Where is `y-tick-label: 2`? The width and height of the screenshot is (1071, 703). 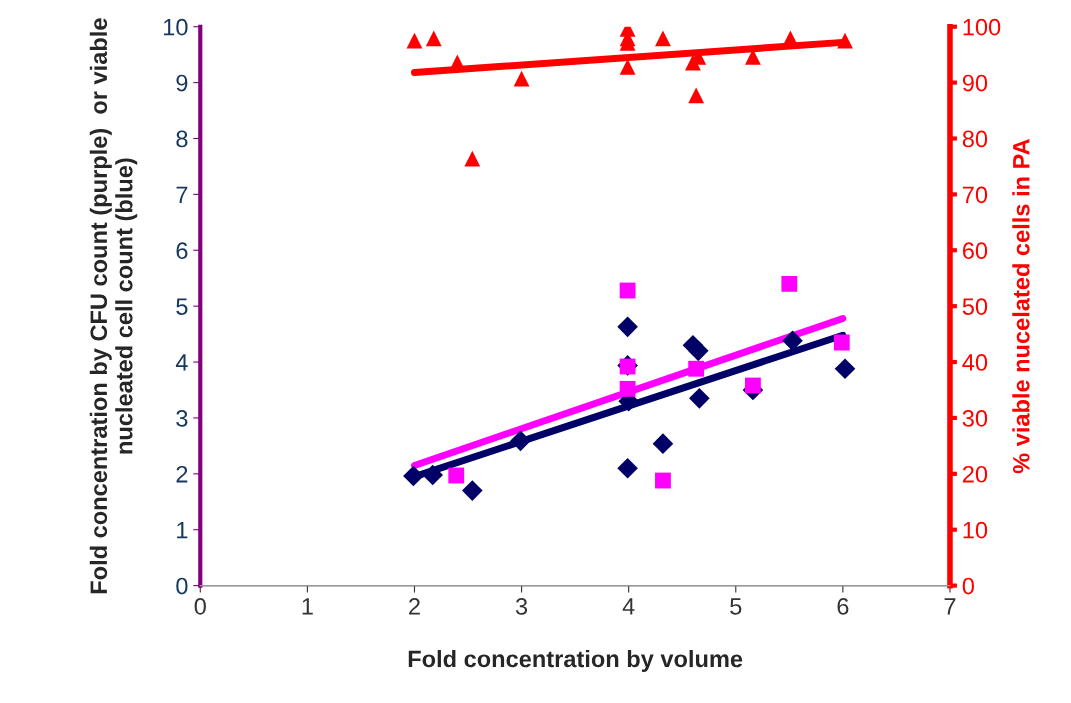
y-tick-label: 2 is located at coordinates (182, 474).